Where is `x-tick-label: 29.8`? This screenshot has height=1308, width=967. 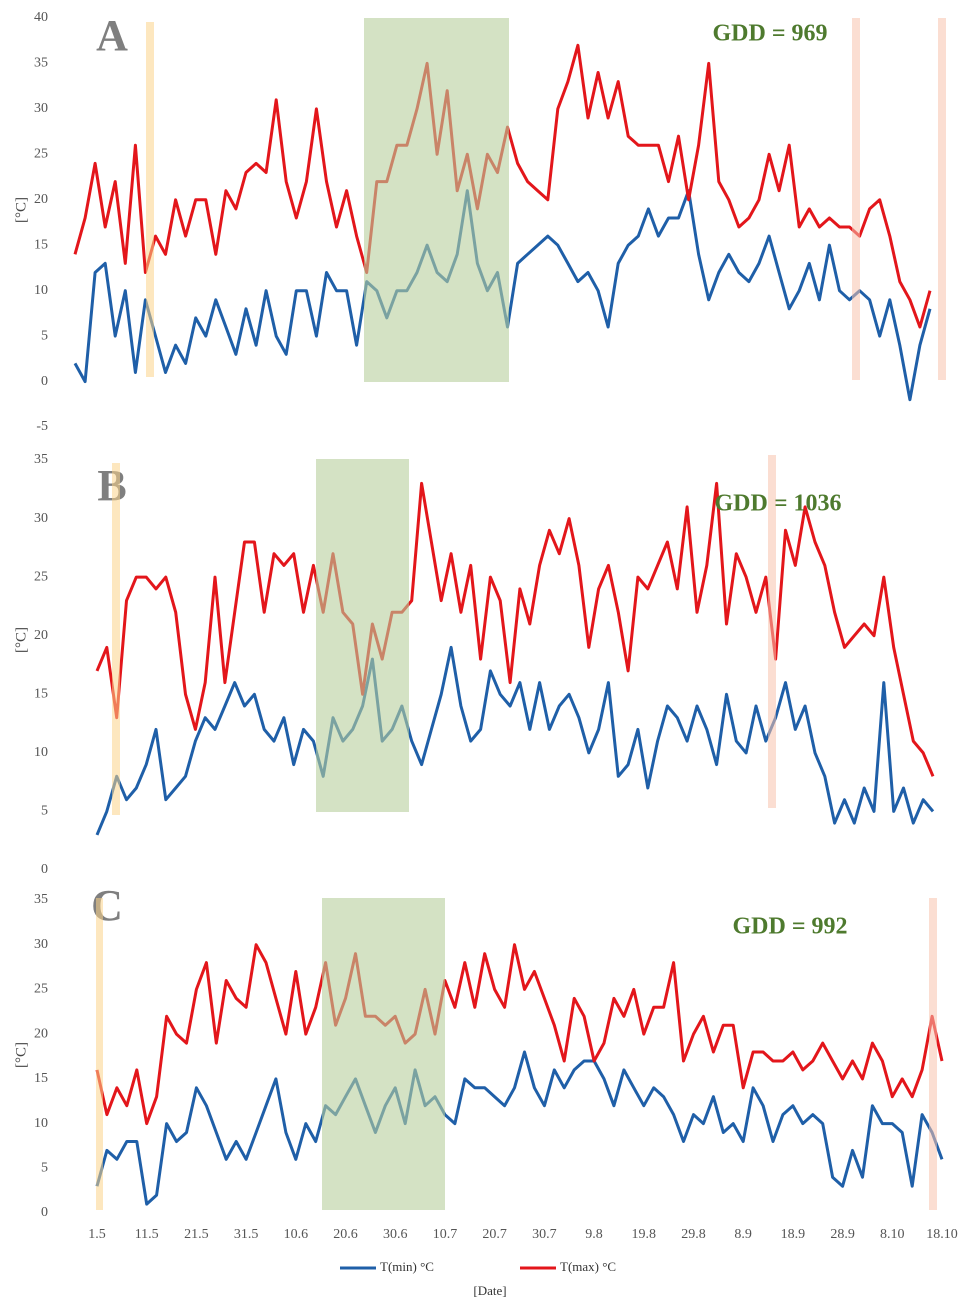
x-tick-label: 29.8 is located at coordinates (693, 1234).